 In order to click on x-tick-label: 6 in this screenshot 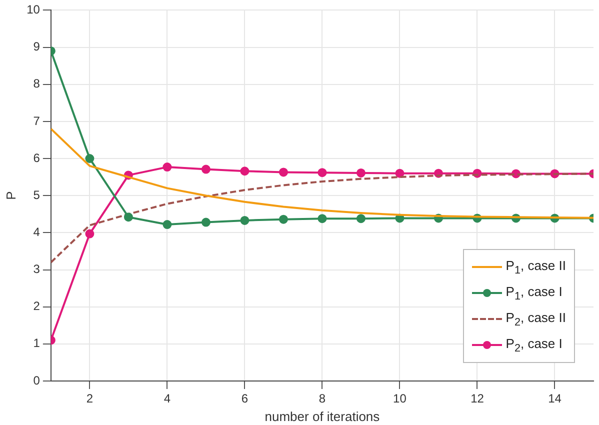, I will do `click(244, 399)`.